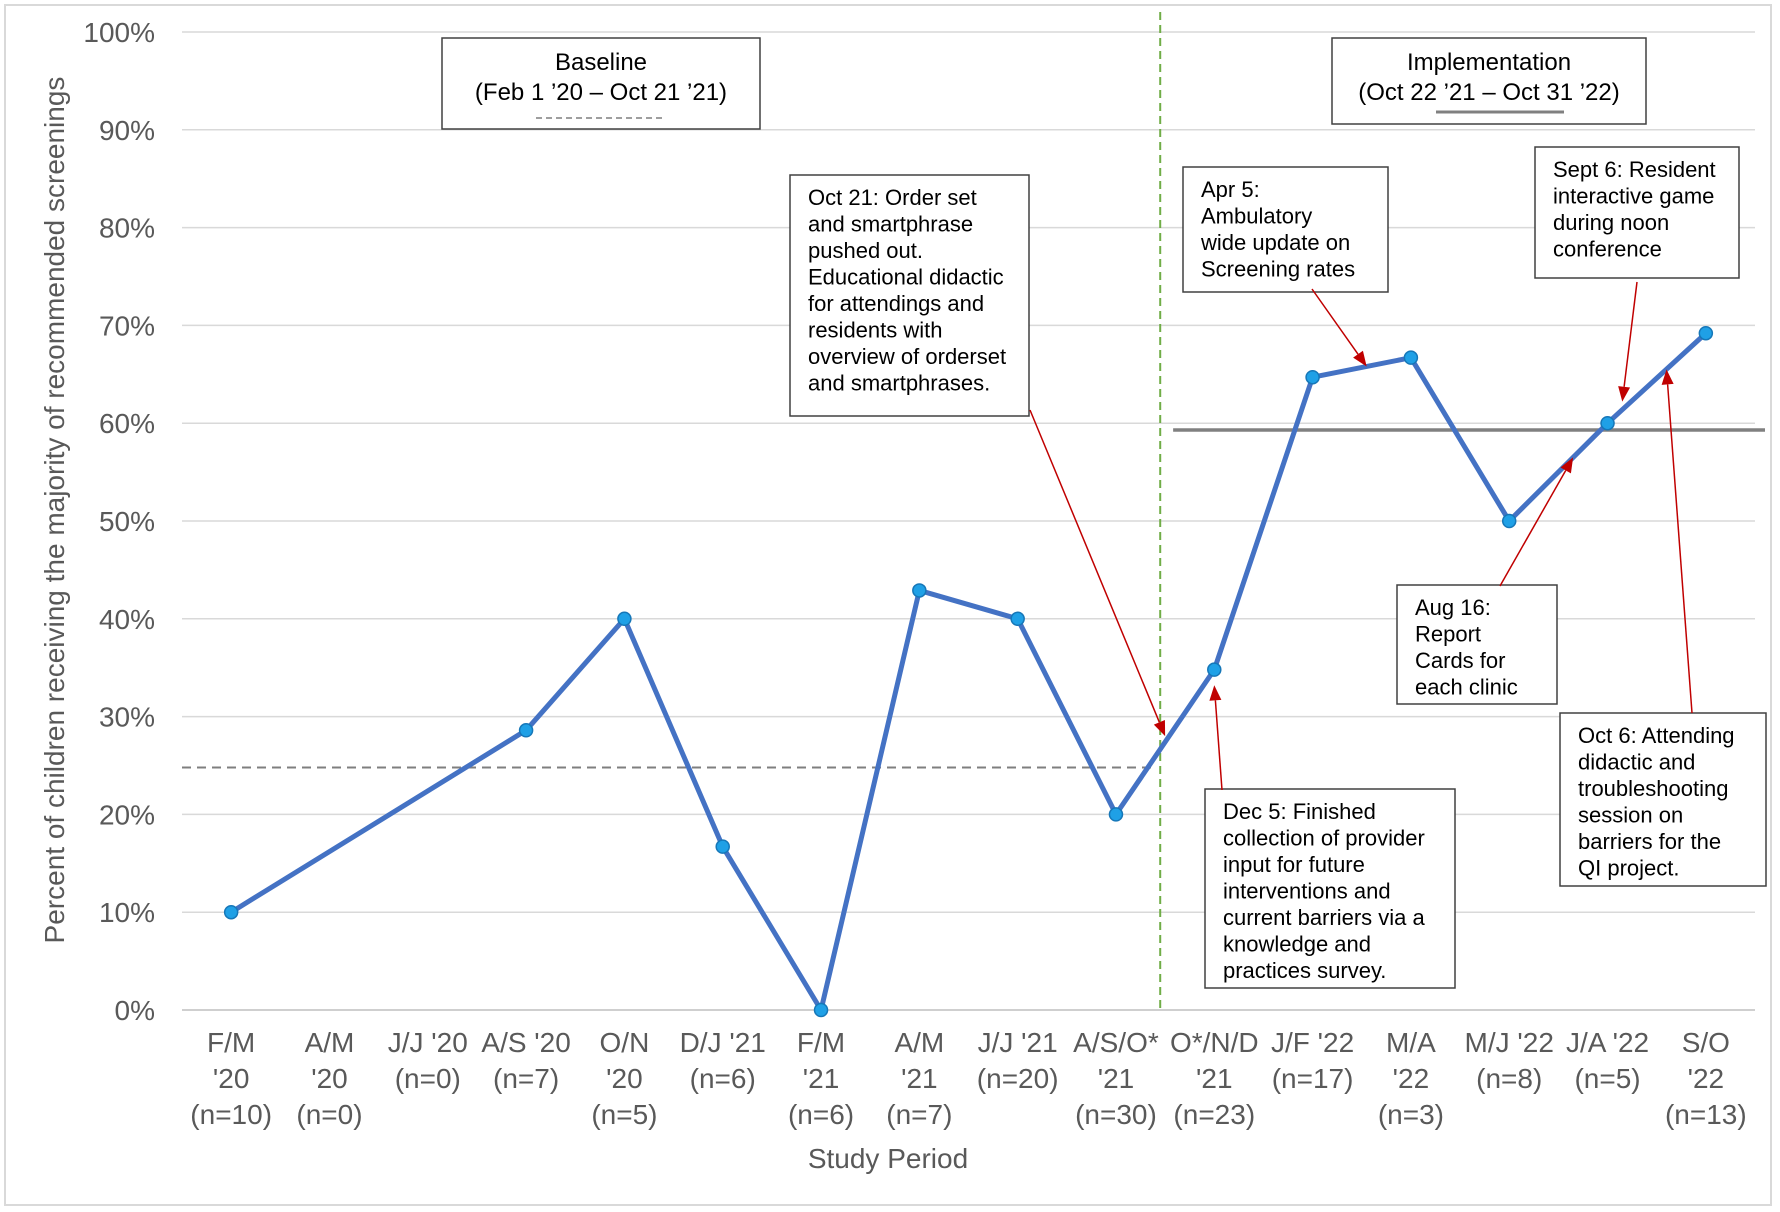  I want to click on apr5-arrow-line, so click(1335, 321).